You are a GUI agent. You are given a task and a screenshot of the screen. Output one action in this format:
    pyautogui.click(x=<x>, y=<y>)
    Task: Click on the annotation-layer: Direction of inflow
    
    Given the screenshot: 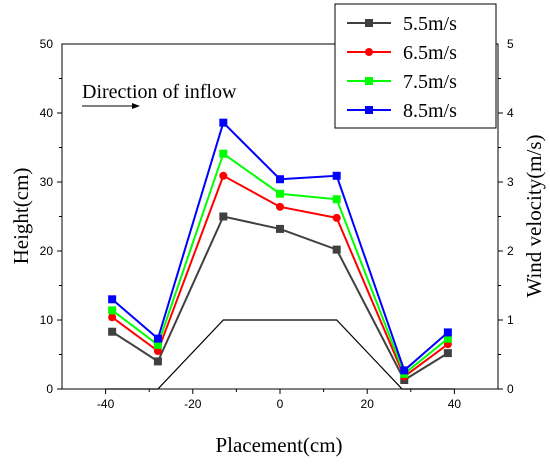 What is the action you would take?
    pyautogui.click(x=159, y=95)
    